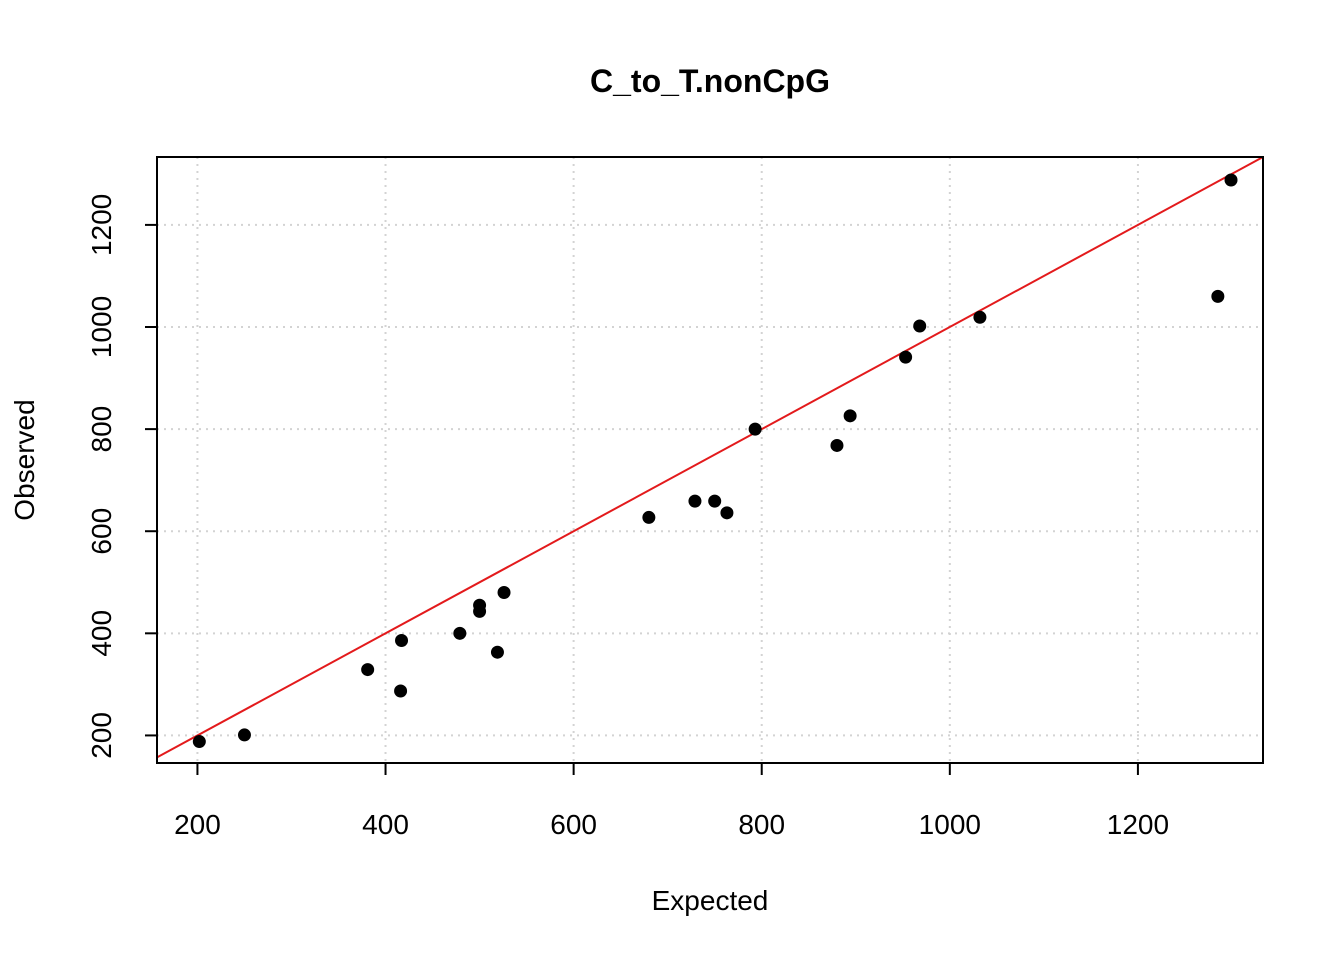 This screenshot has width=1344, height=960. What do you see at coordinates (101, 633) in the screenshot?
I see `y-tick-label: 400` at bounding box center [101, 633].